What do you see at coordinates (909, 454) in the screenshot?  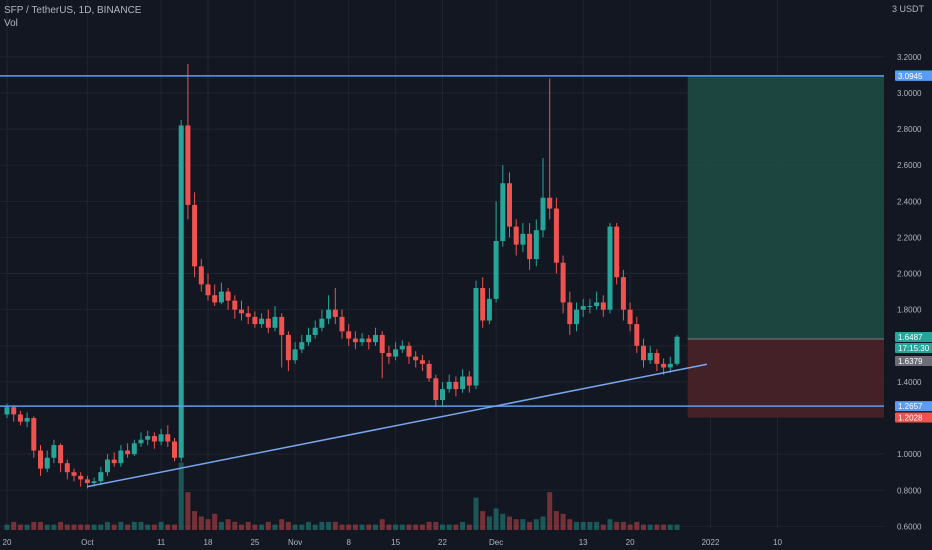 I see `price-tick-label: 1.0000` at bounding box center [909, 454].